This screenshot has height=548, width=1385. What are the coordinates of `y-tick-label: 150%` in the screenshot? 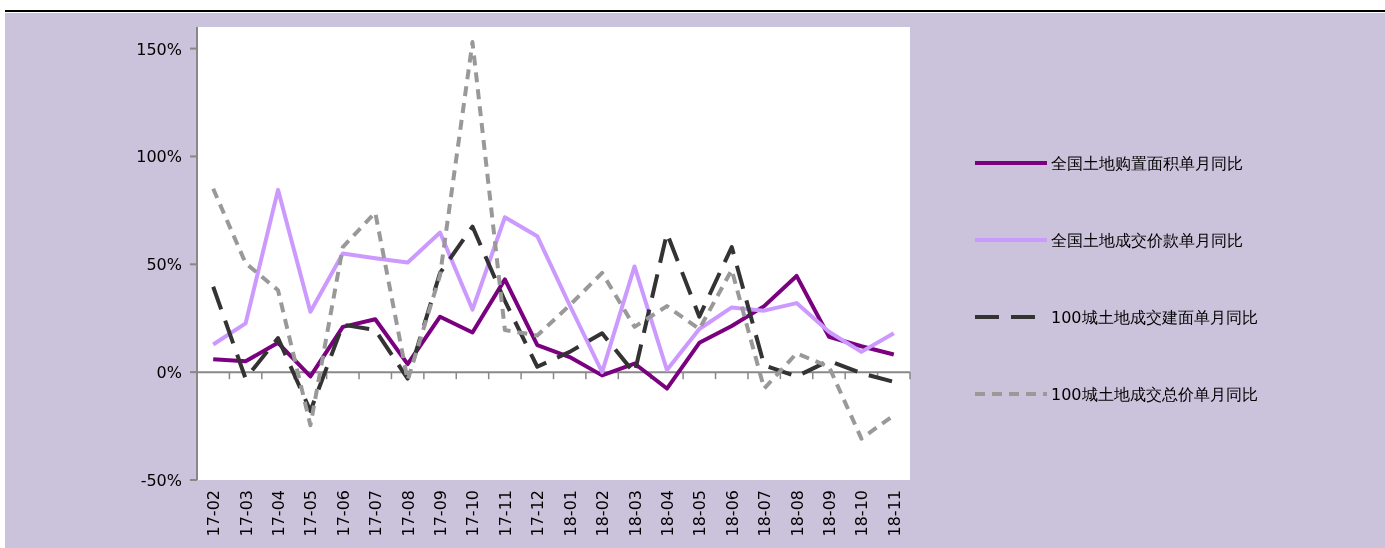 It's located at (159, 49).